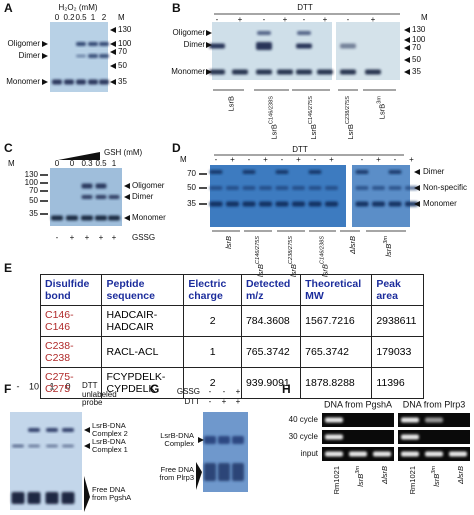 This screenshot has height=515, width=474. I want to click on row-label: 40 cycle, so click(304, 419).